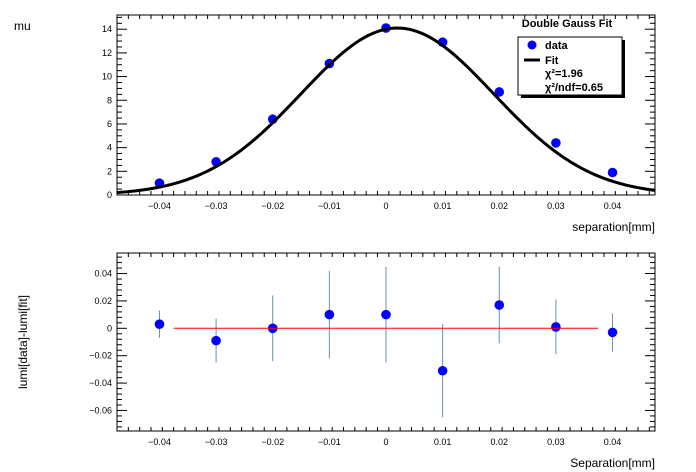 Image resolution: width=696 pixels, height=472 pixels. I want to click on residual-x-tick-label: −0.03, so click(216, 442).